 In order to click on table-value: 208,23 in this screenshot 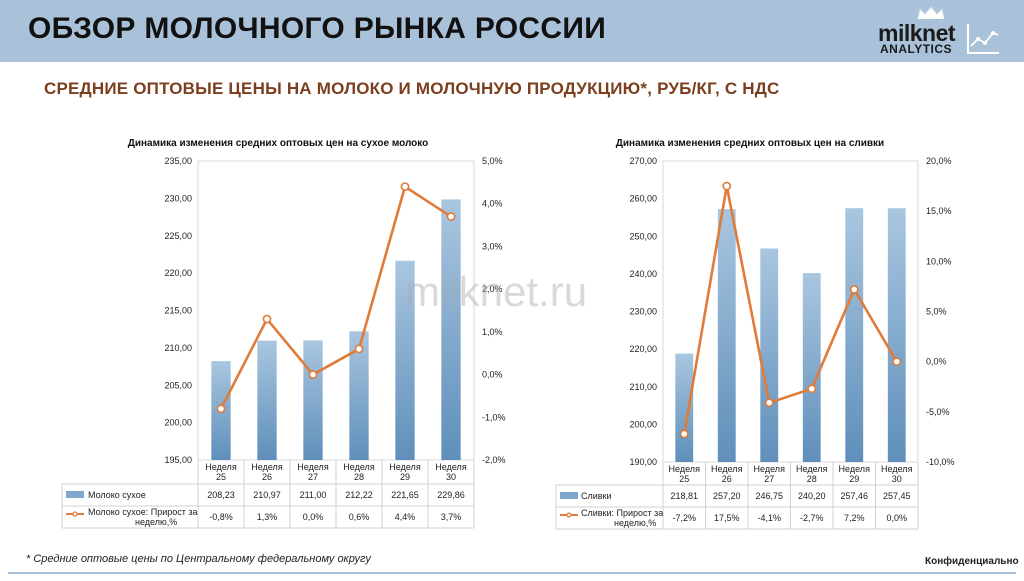, I will do `click(221, 495)`.